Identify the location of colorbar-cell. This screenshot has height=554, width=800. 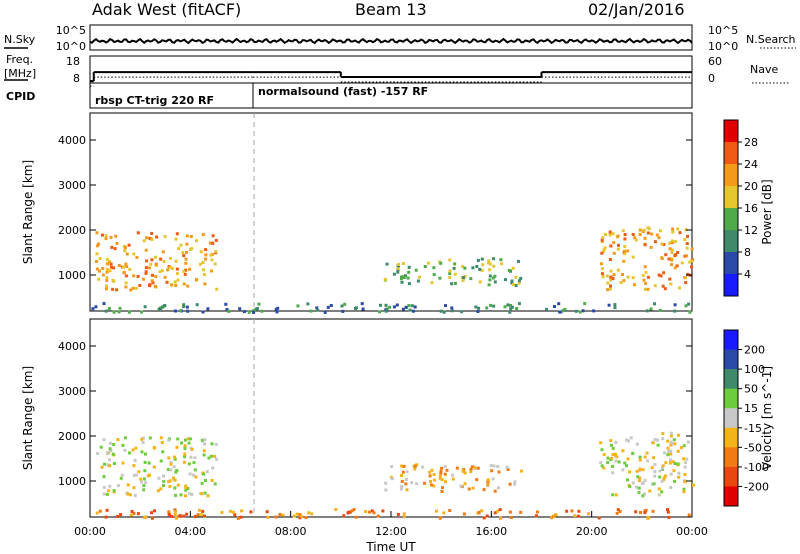
(731, 418).